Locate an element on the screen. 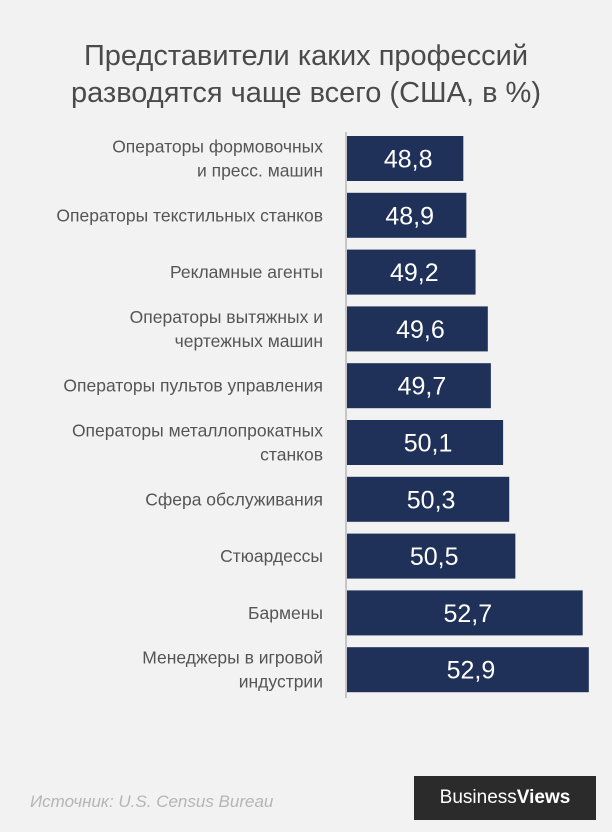 The width and height of the screenshot is (612, 832). category-label: Стюардессы is located at coordinates (271, 556).